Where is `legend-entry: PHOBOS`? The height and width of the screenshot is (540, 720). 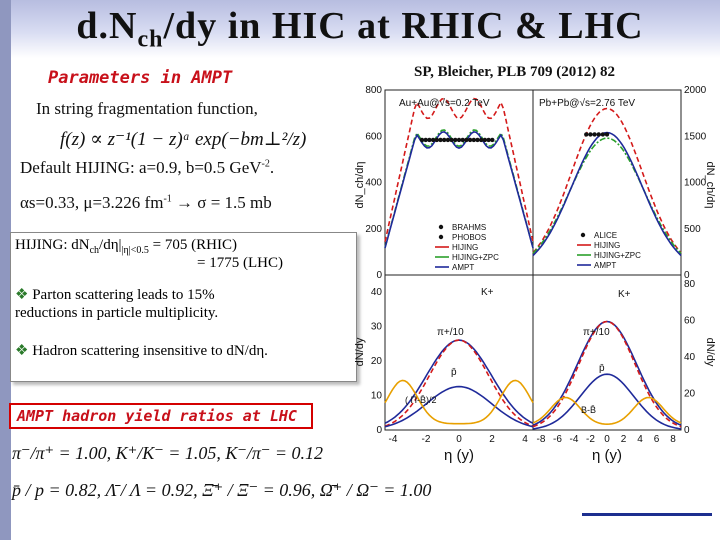 legend-entry: PHOBOS is located at coordinates (469, 237).